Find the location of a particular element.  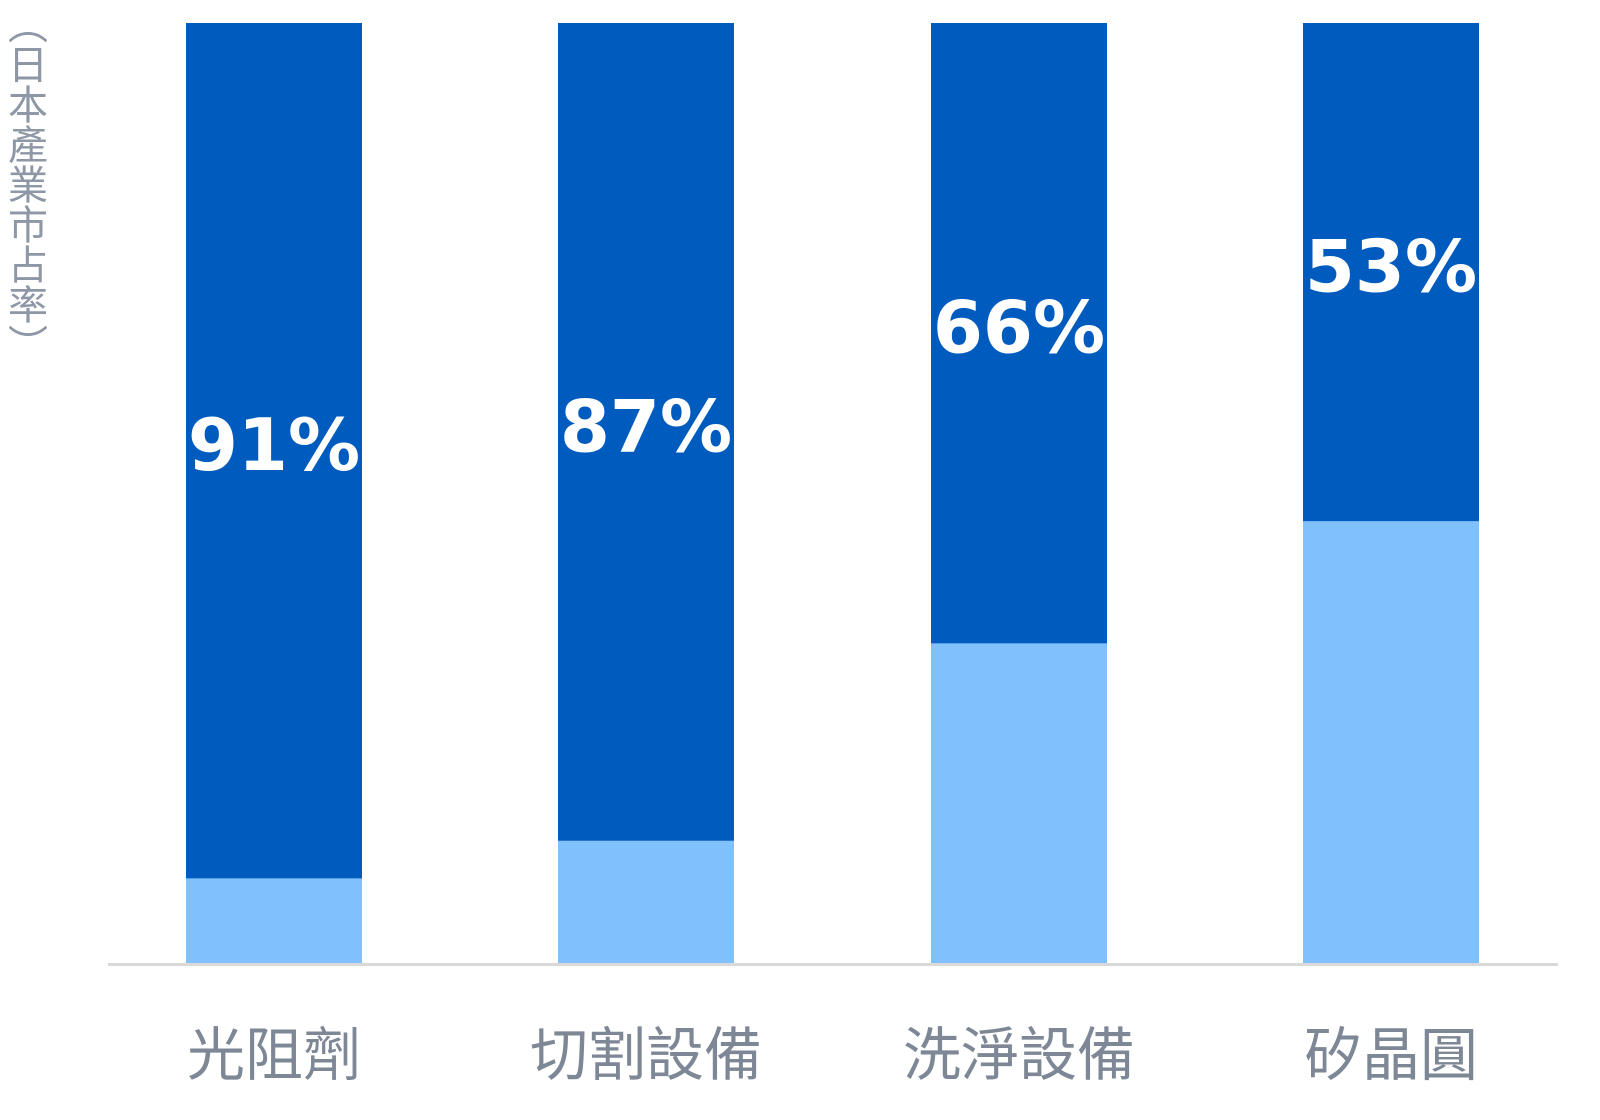

value-label: 87% is located at coordinates (646, 426).